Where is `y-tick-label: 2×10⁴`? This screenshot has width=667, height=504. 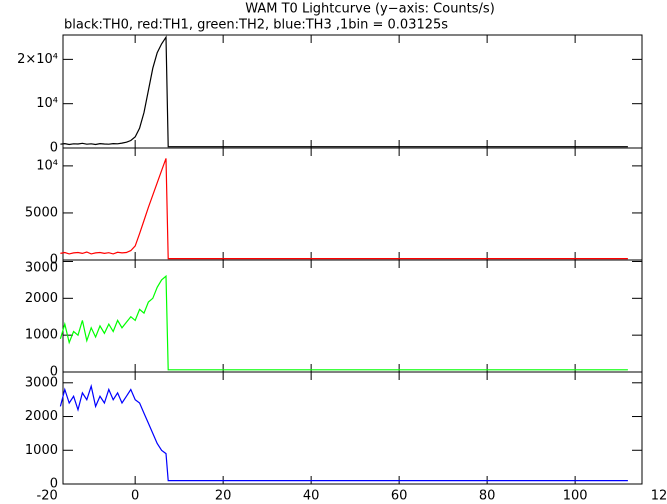 y-tick-label: 2×10⁴ is located at coordinates (37, 59).